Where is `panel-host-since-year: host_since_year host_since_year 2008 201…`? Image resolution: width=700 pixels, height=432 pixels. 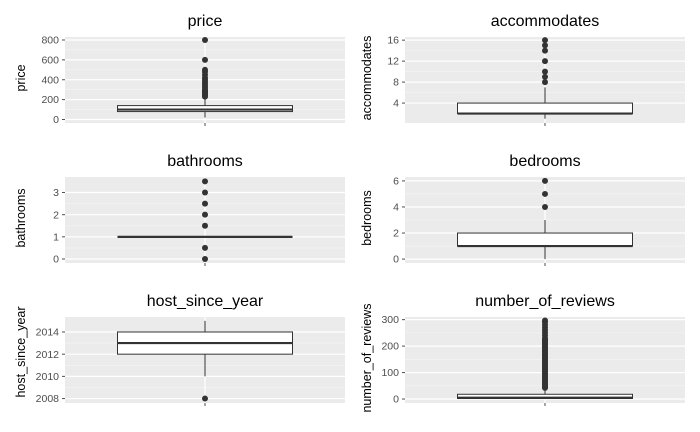
panel-host-since-year: host_since_year host_since_year 2008 201… is located at coordinates (139, 349).